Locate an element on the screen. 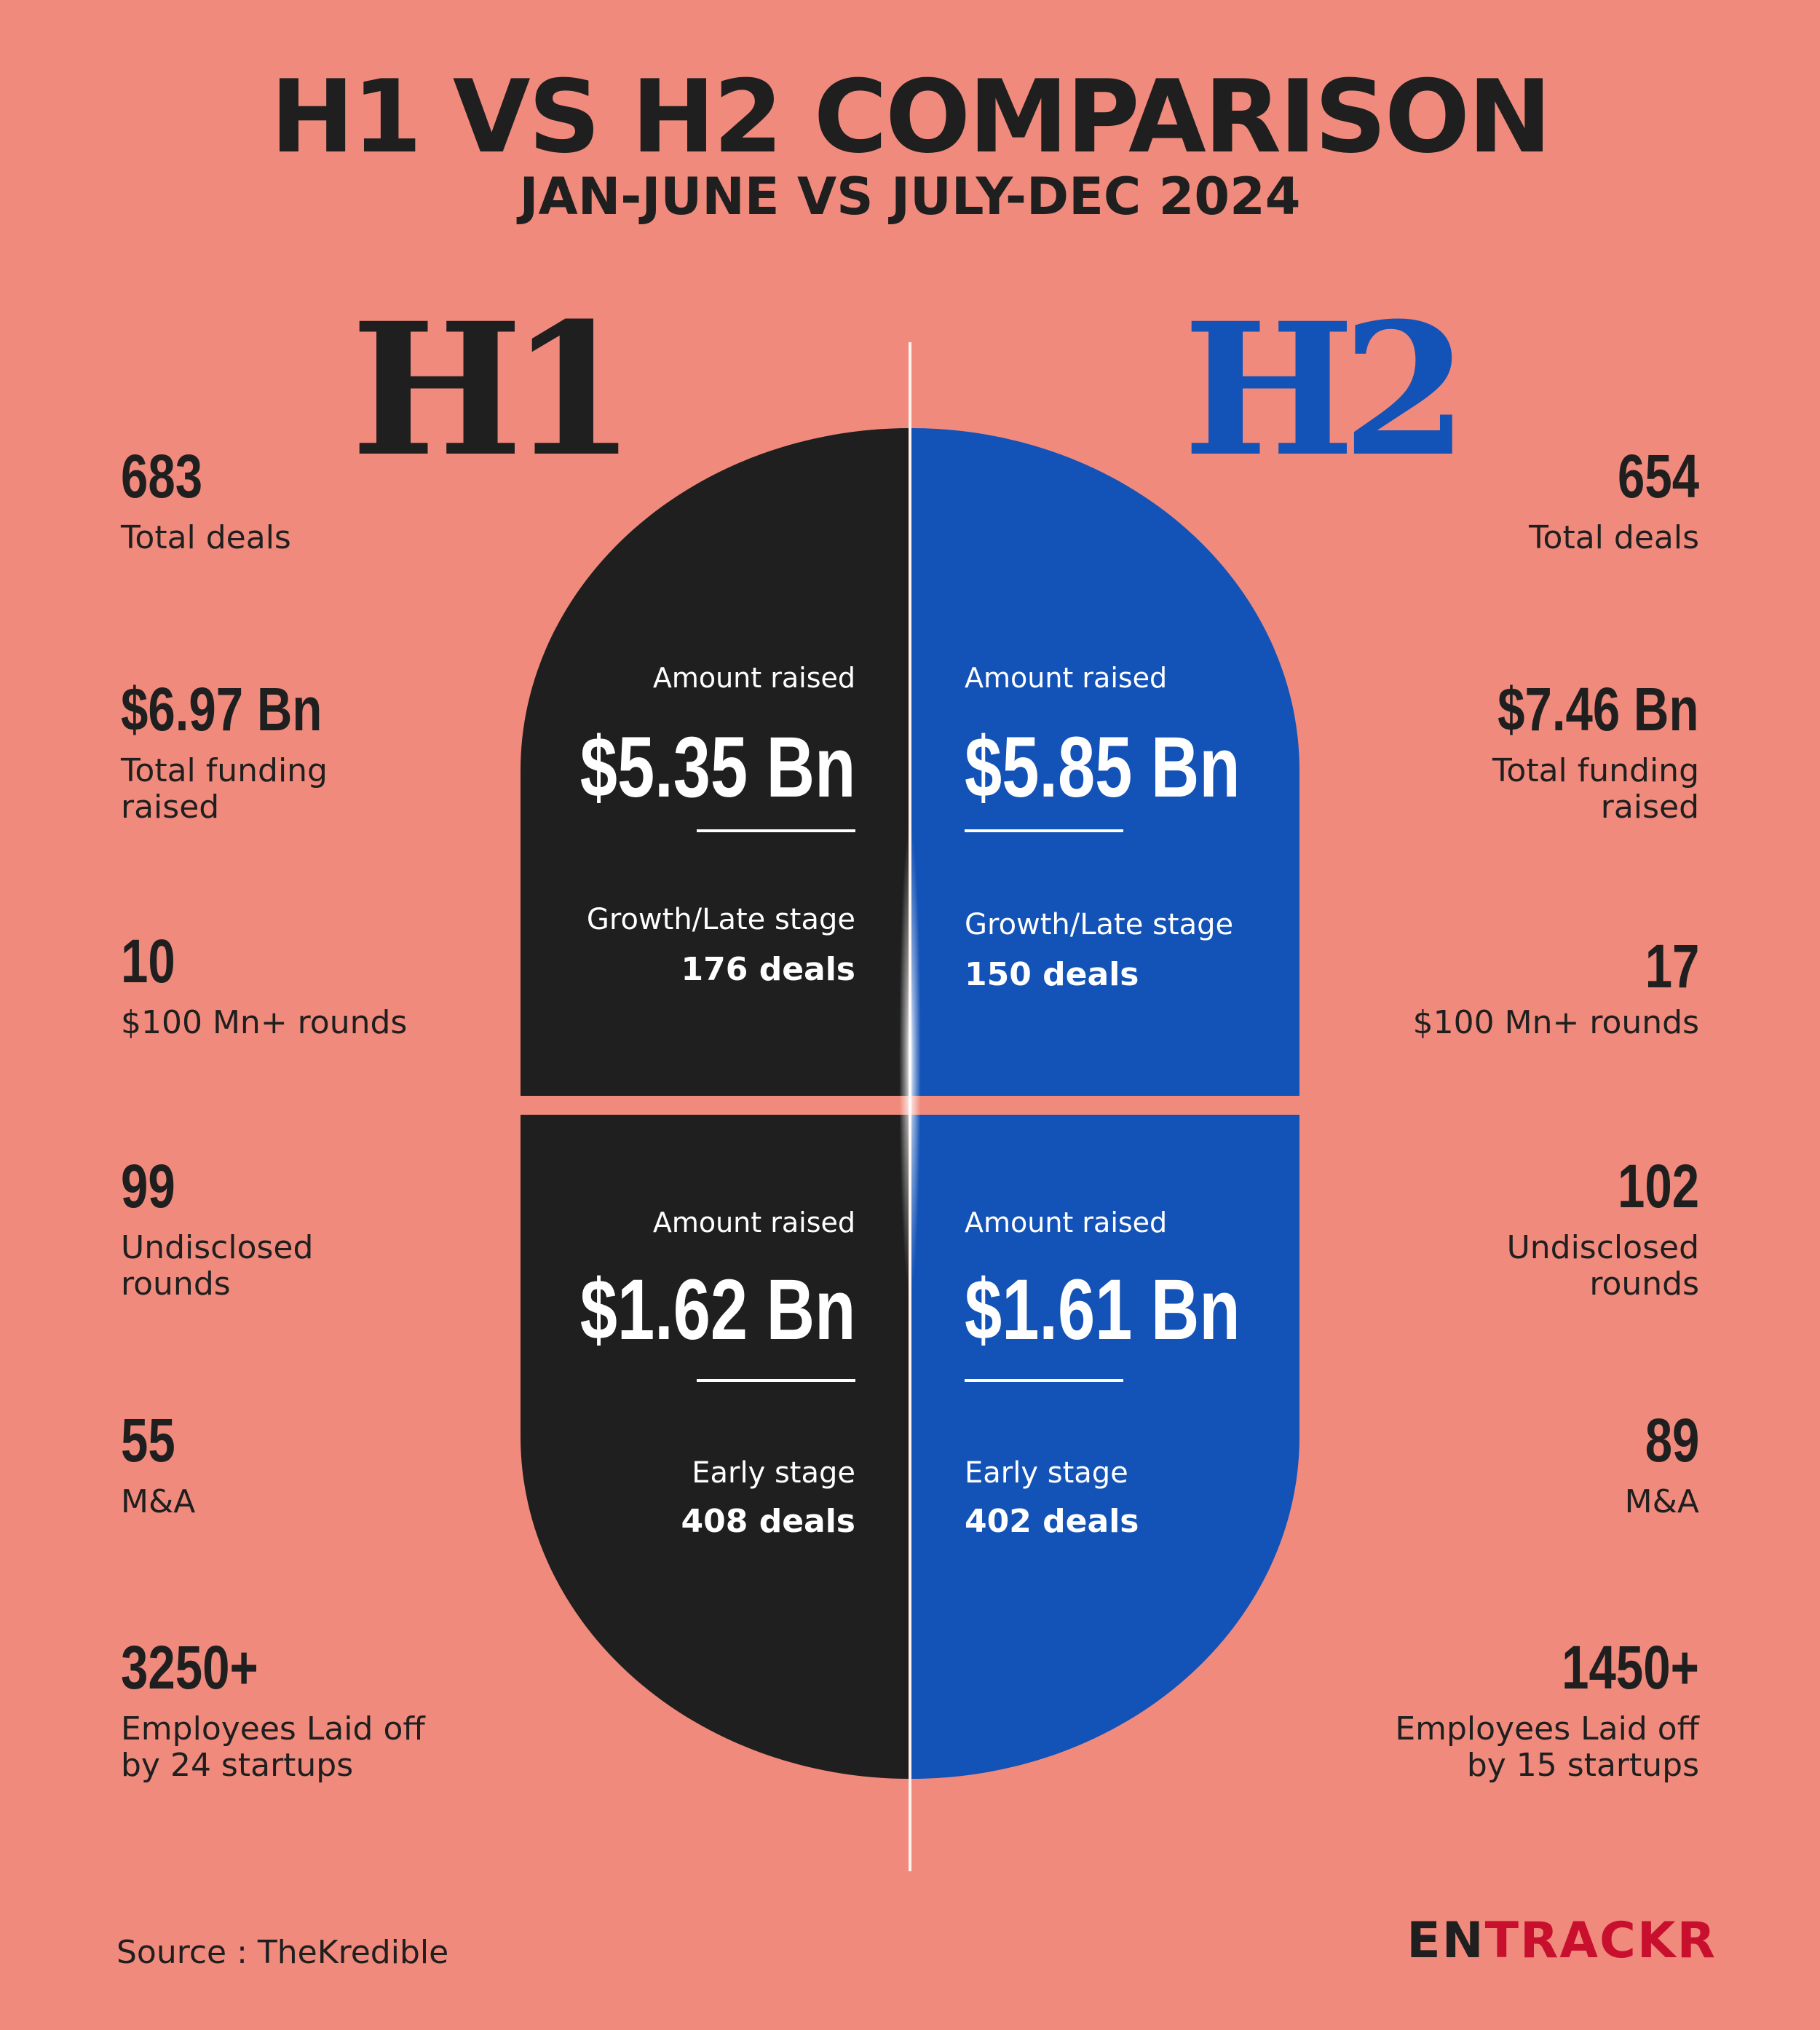 The image size is (1820, 2030). h2-stat-label: Total deals is located at coordinates (1614, 537).